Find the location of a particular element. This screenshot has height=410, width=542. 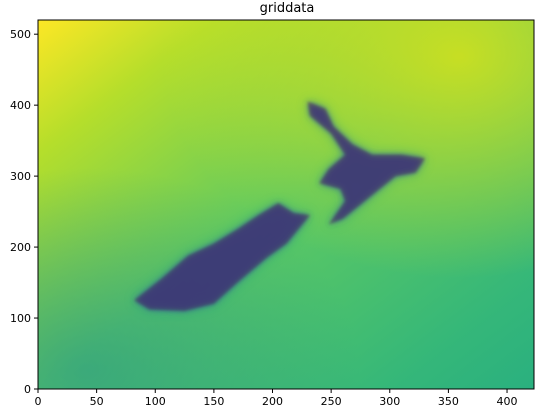

x-tick-label: 200 is located at coordinates (272, 401).